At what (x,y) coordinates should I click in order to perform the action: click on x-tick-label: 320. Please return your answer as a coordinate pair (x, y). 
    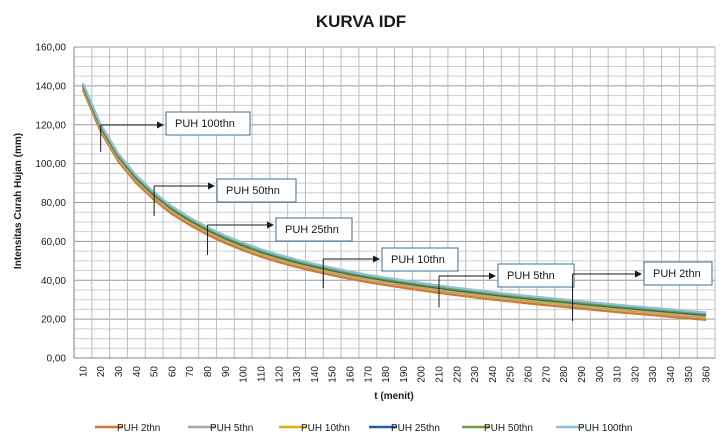
    Looking at the image, I should click on (635, 374).